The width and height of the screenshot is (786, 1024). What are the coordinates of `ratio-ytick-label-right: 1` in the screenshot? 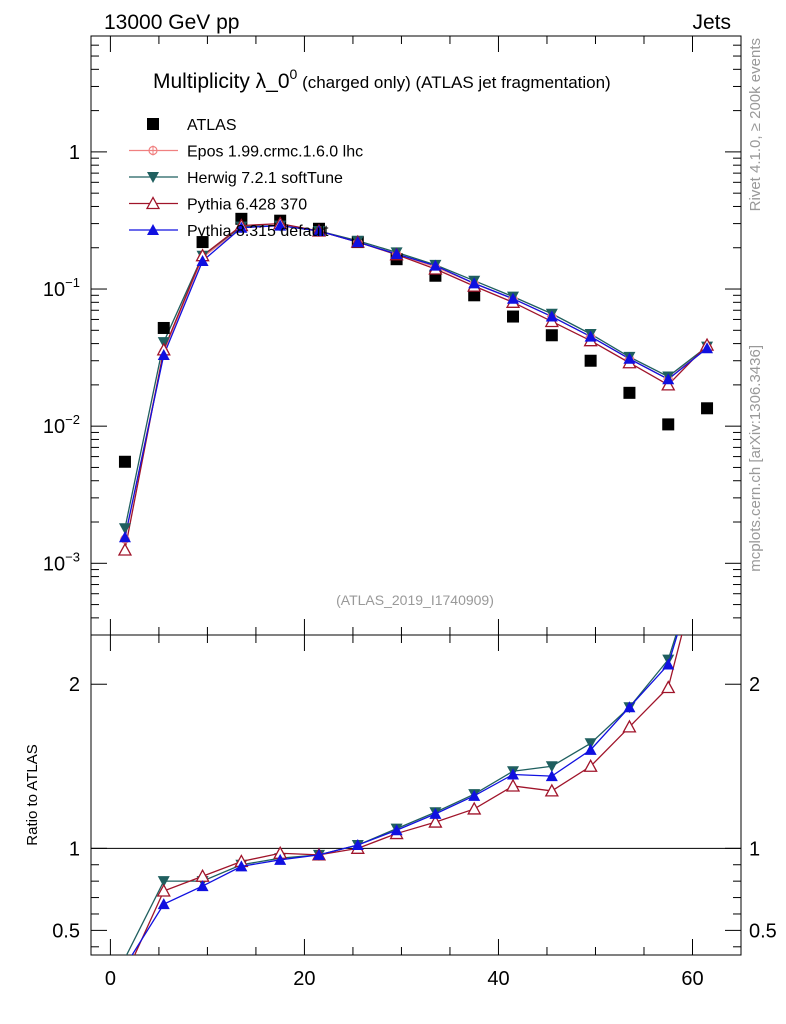 It's located at (754, 849).